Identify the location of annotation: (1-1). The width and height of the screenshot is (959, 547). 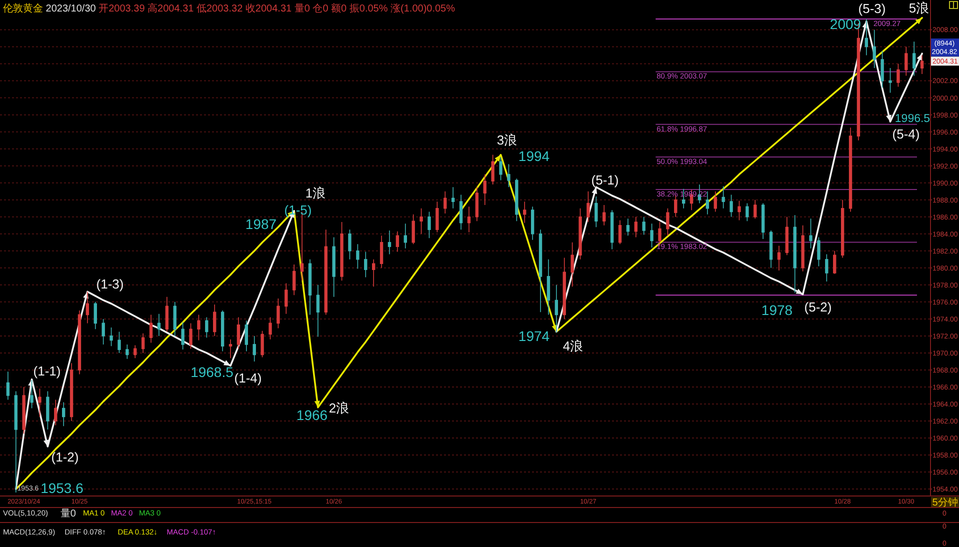
(47, 371).